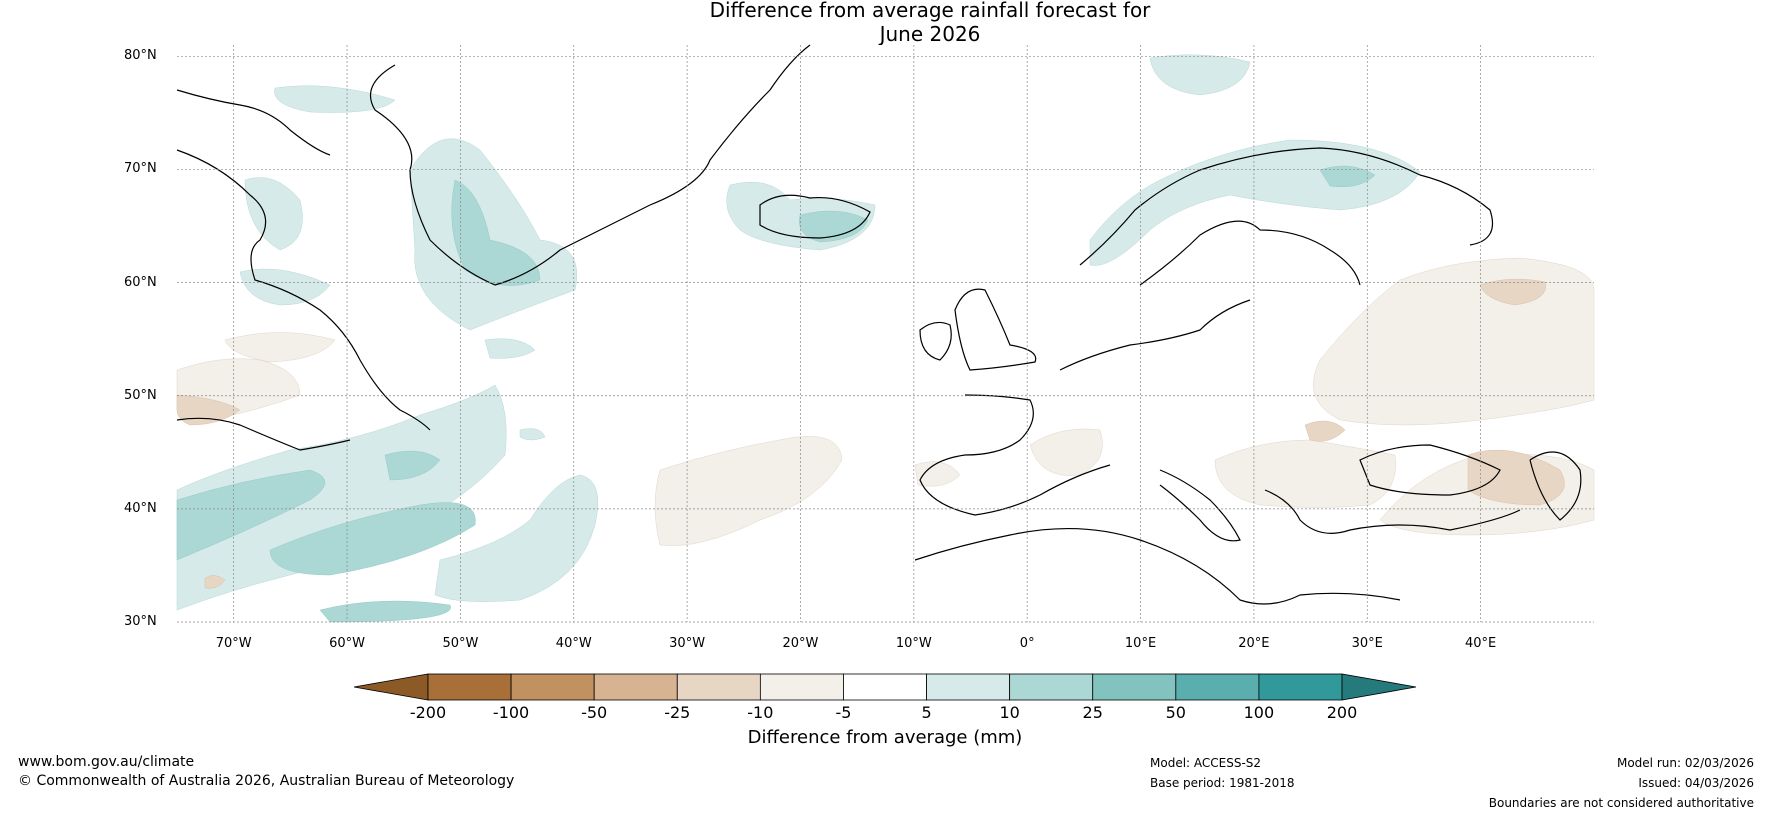 This screenshot has height=816, width=1770. What do you see at coordinates (1555, 486) in the screenshot?
I see `coastline-caspian` at bounding box center [1555, 486].